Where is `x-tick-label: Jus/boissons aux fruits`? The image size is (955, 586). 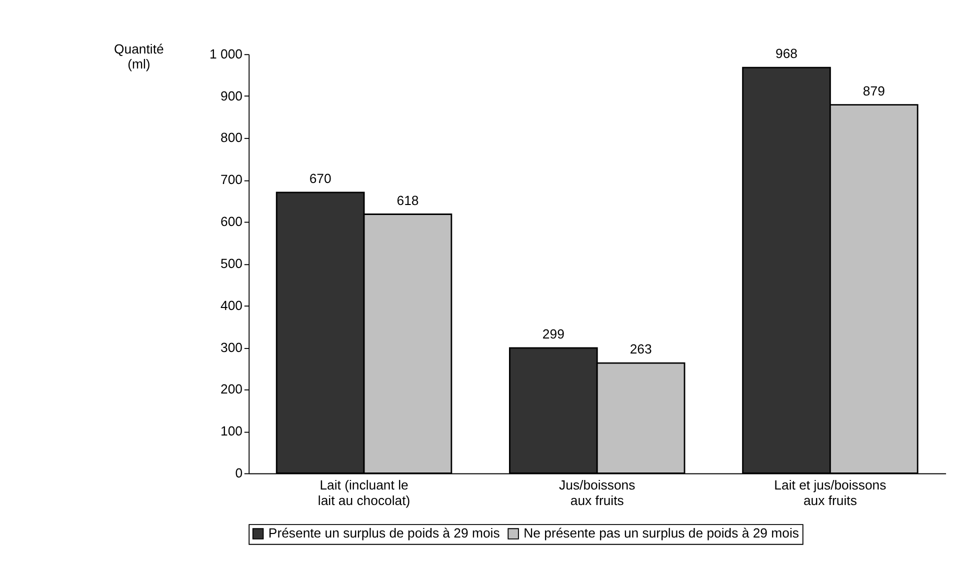
x-tick-label: Jus/boissons aux fruits is located at coordinates (597, 493).